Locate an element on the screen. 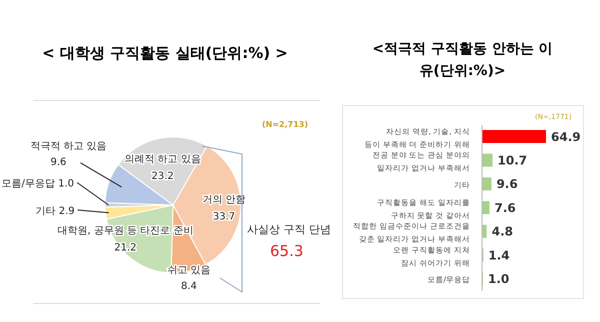  chart-title: <적극적 구직활동 안하는 이유(단위:%)> is located at coordinates (462, 60).